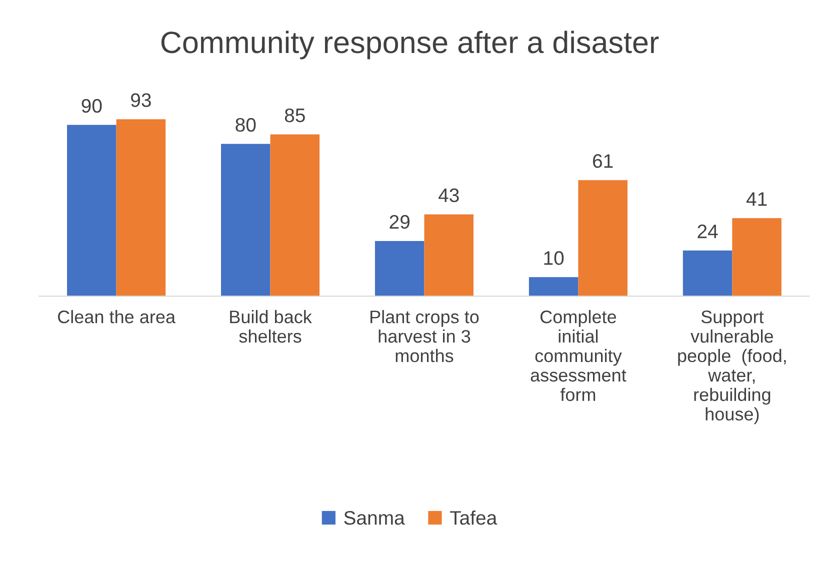 This screenshot has width=819, height=563. What do you see at coordinates (732, 367) in the screenshot?
I see `x-tick-label: Support vulnerable people (food, water, rebuilding house)` at bounding box center [732, 367].